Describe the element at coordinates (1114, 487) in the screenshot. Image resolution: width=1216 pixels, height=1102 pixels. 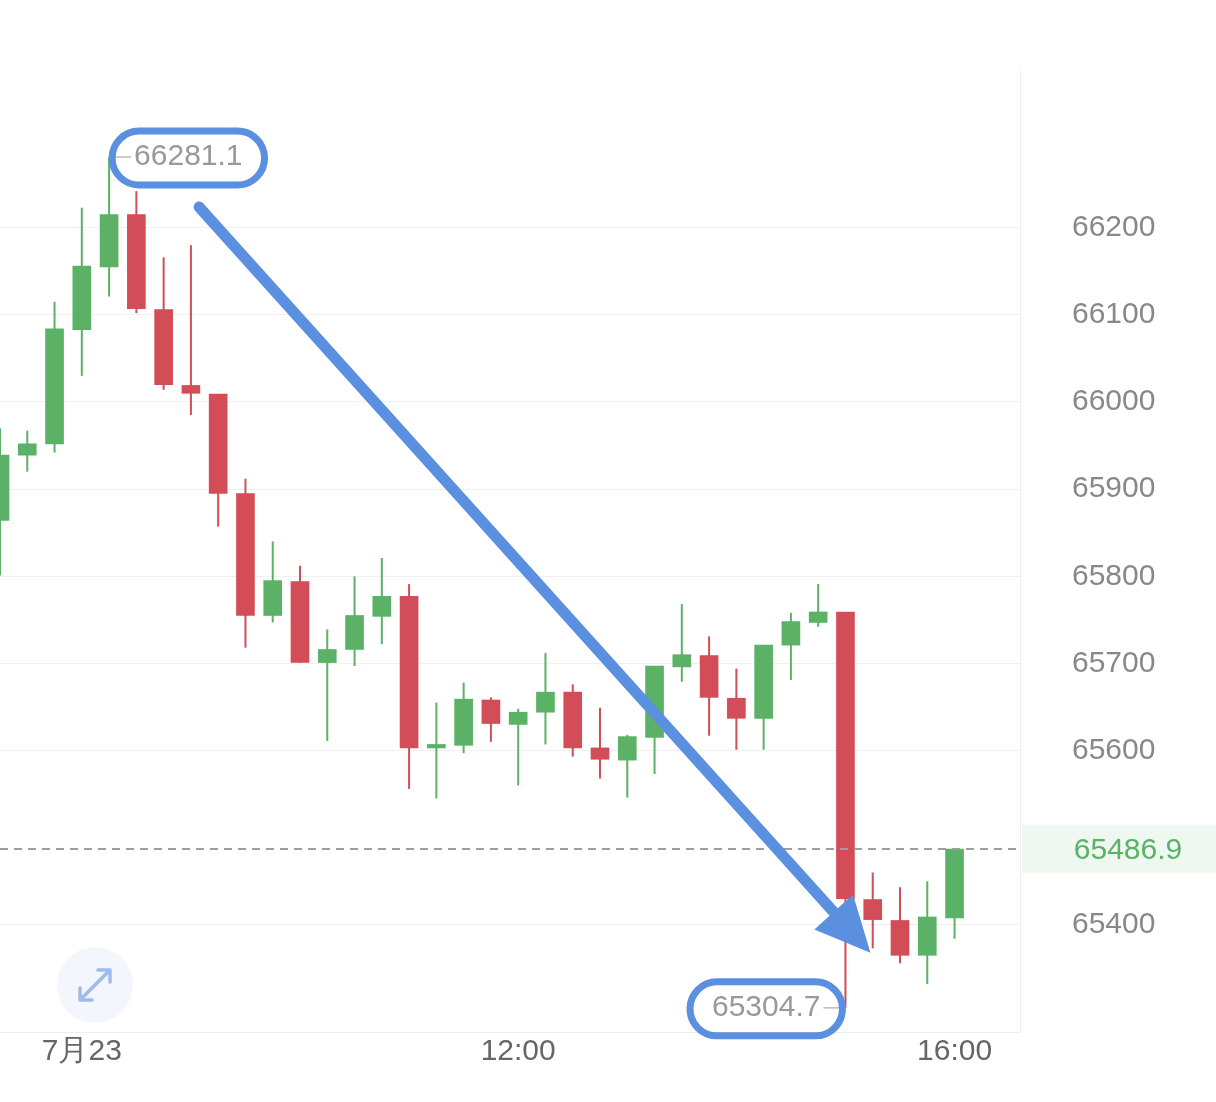
I see `y-tick-label: 65900` at that location.